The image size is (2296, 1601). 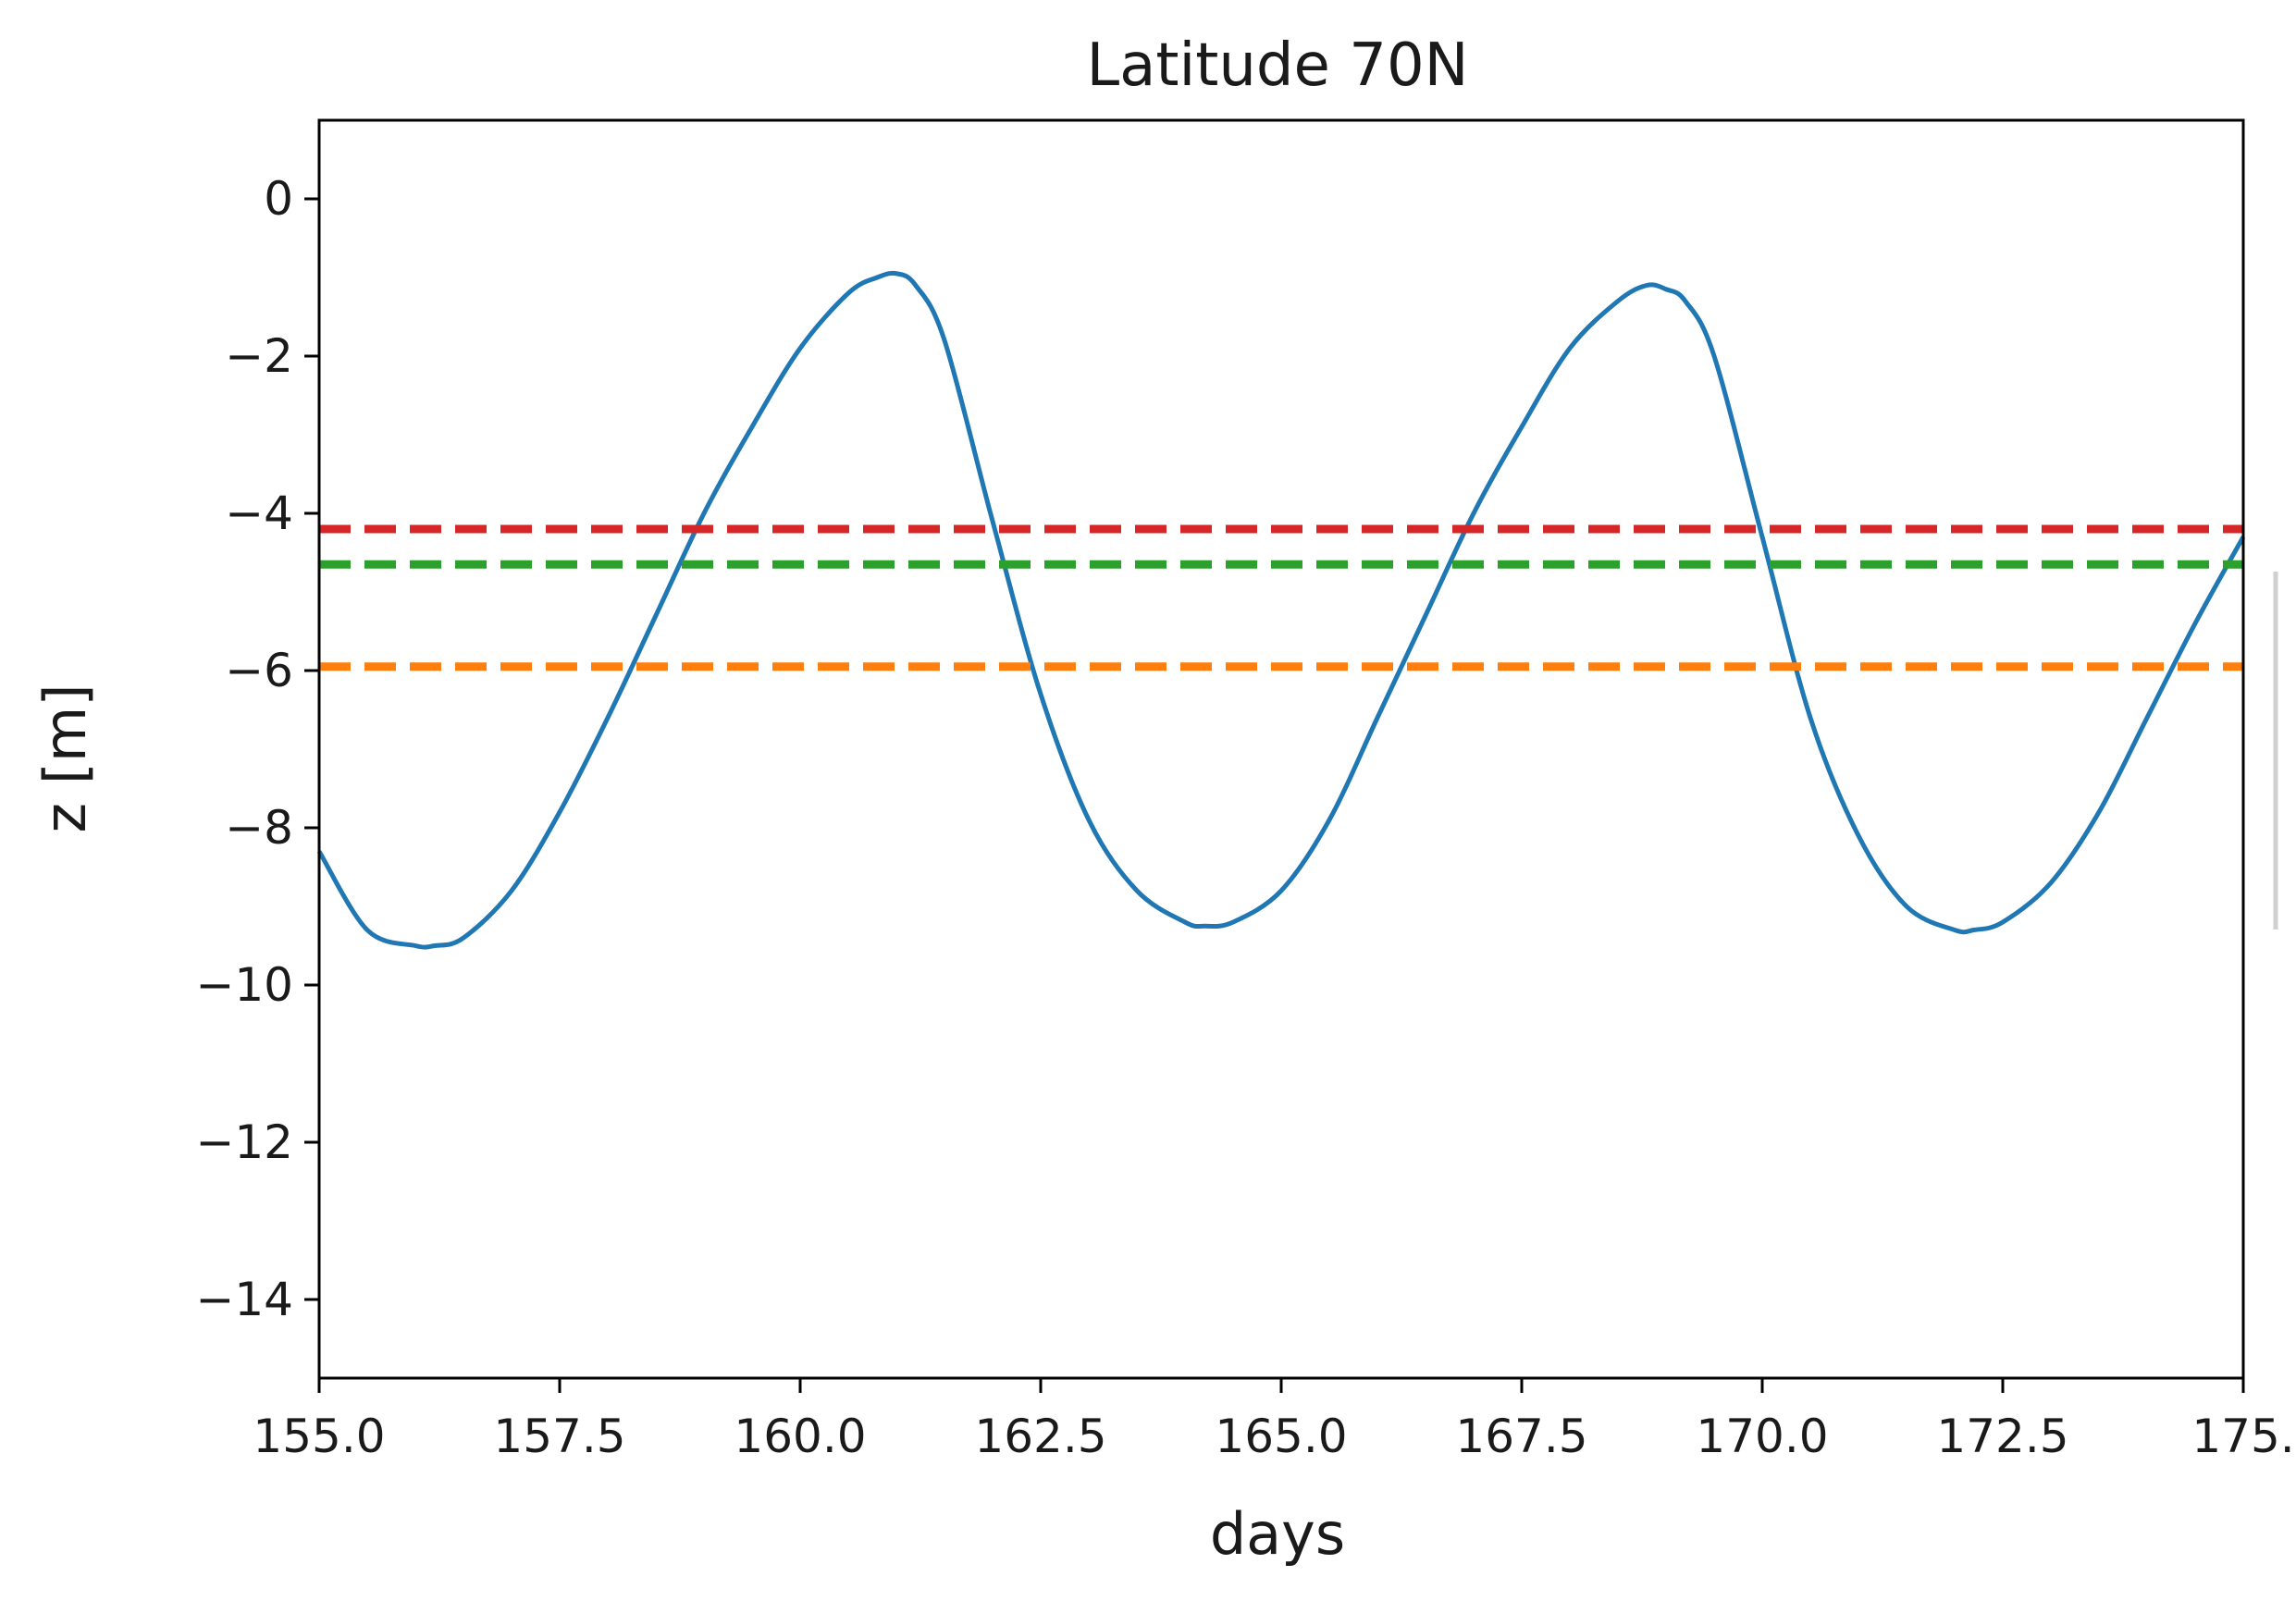 I want to click on y-tick-label: 0, so click(x=278, y=199).